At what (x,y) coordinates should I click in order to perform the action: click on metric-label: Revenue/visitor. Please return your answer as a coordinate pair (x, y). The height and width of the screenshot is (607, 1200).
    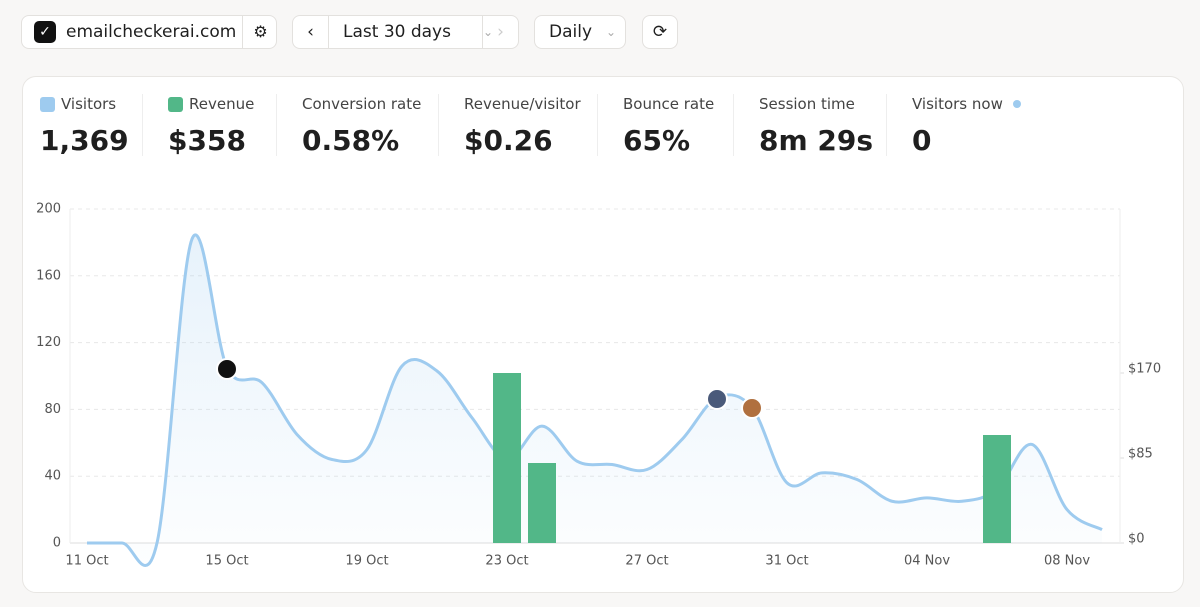
    Looking at the image, I should click on (522, 104).